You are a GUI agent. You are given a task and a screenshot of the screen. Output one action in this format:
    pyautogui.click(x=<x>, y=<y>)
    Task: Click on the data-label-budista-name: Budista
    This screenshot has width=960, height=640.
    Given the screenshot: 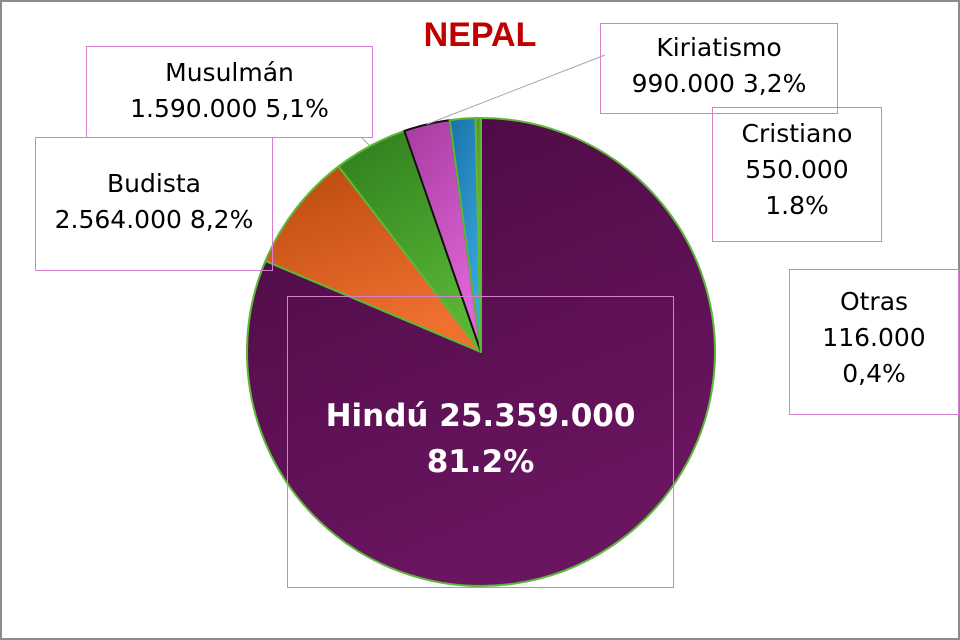 What is the action you would take?
    pyautogui.click(x=154, y=183)
    